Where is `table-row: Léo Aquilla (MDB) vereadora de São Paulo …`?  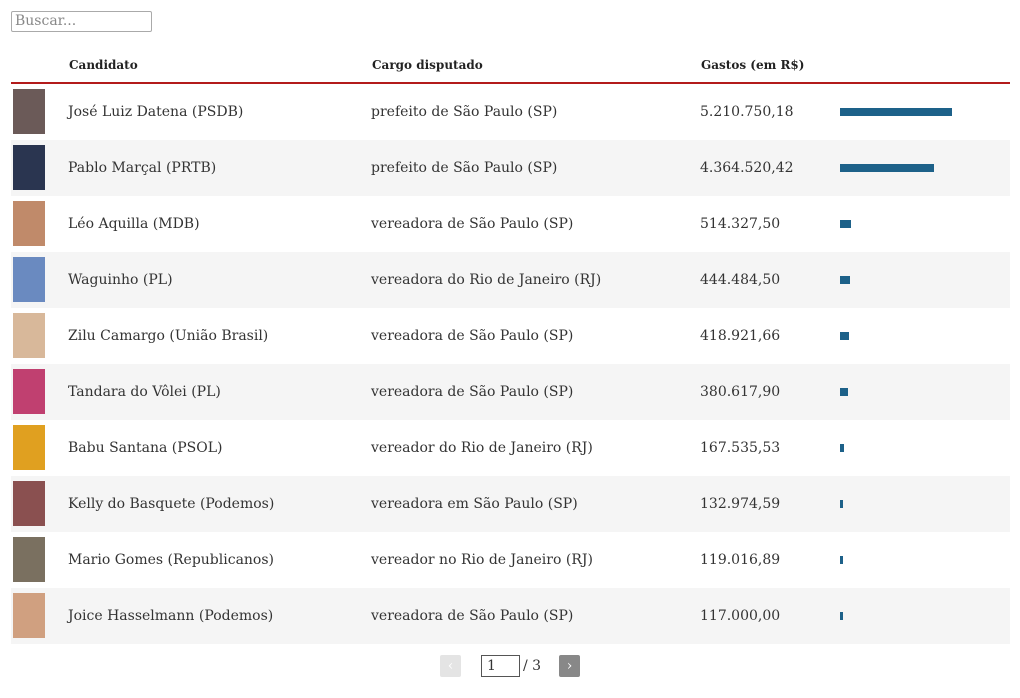
table-row: Léo Aquilla (MDB) vereadora de São Paulo … is located at coordinates (510, 224).